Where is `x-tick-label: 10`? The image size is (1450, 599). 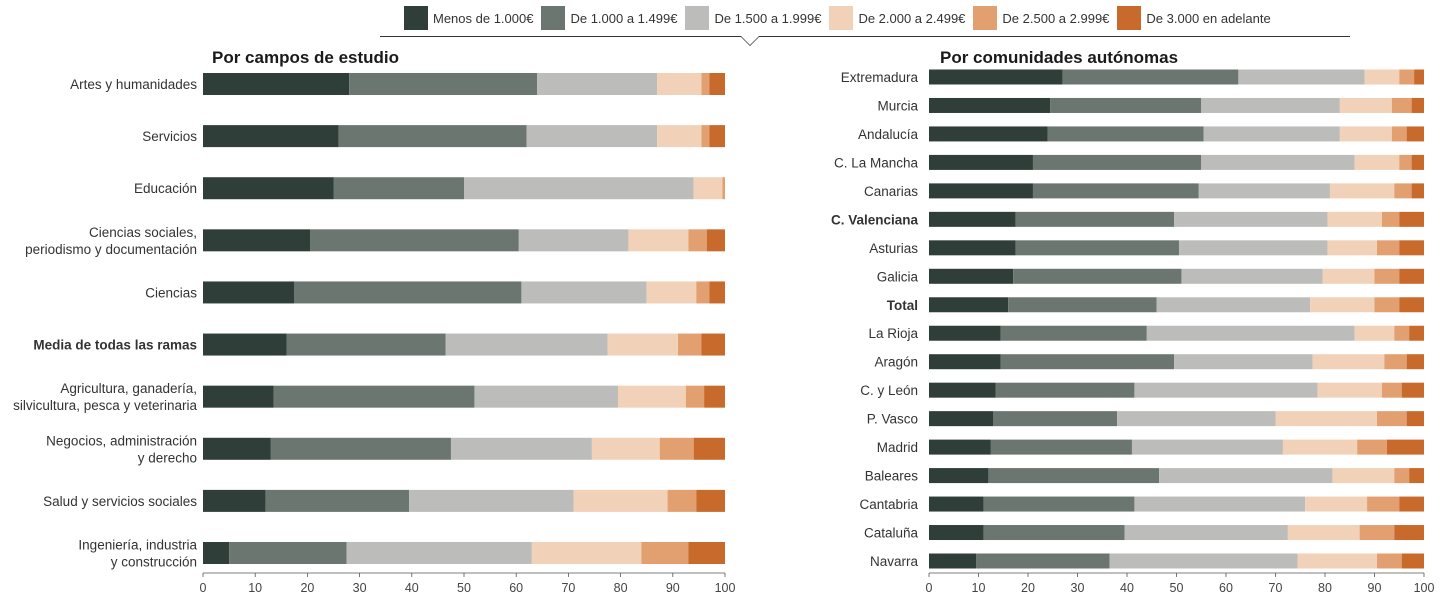 x-tick-label: 10 is located at coordinates (255, 588).